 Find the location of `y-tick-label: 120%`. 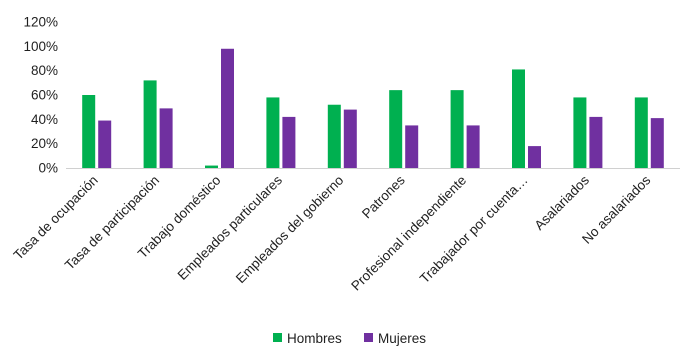

y-tick-label: 120% is located at coordinates (40, 22).